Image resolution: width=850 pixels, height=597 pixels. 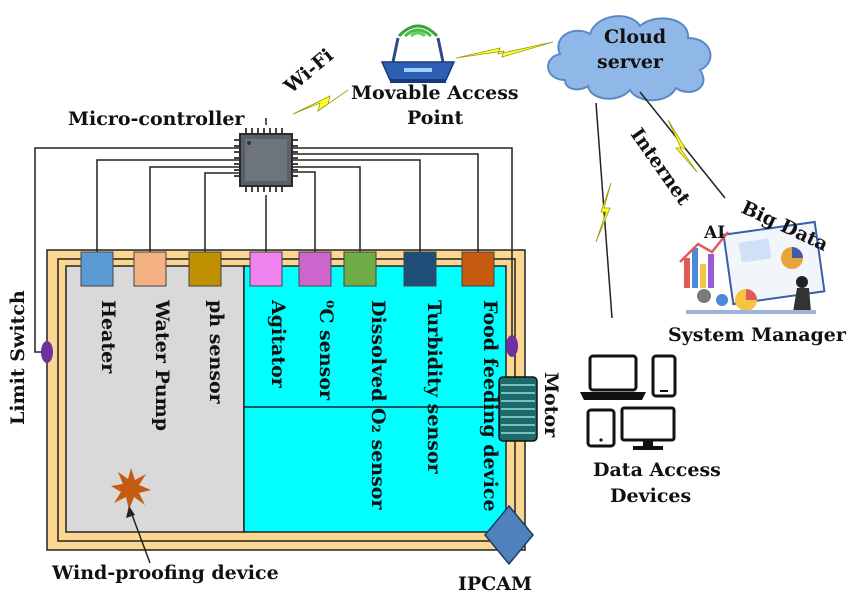 What do you see at coordinates (278, 344) in the screenshot?
I see `sensor-label-3: Agitator` at bounding box center [278, 344].